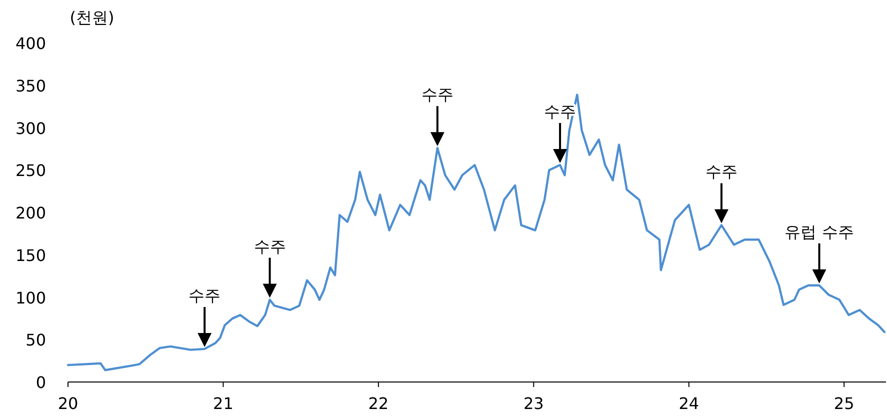 This screenshot has height=418, width=887. I want to click on y-tick-label: 0, so click(41, 382).